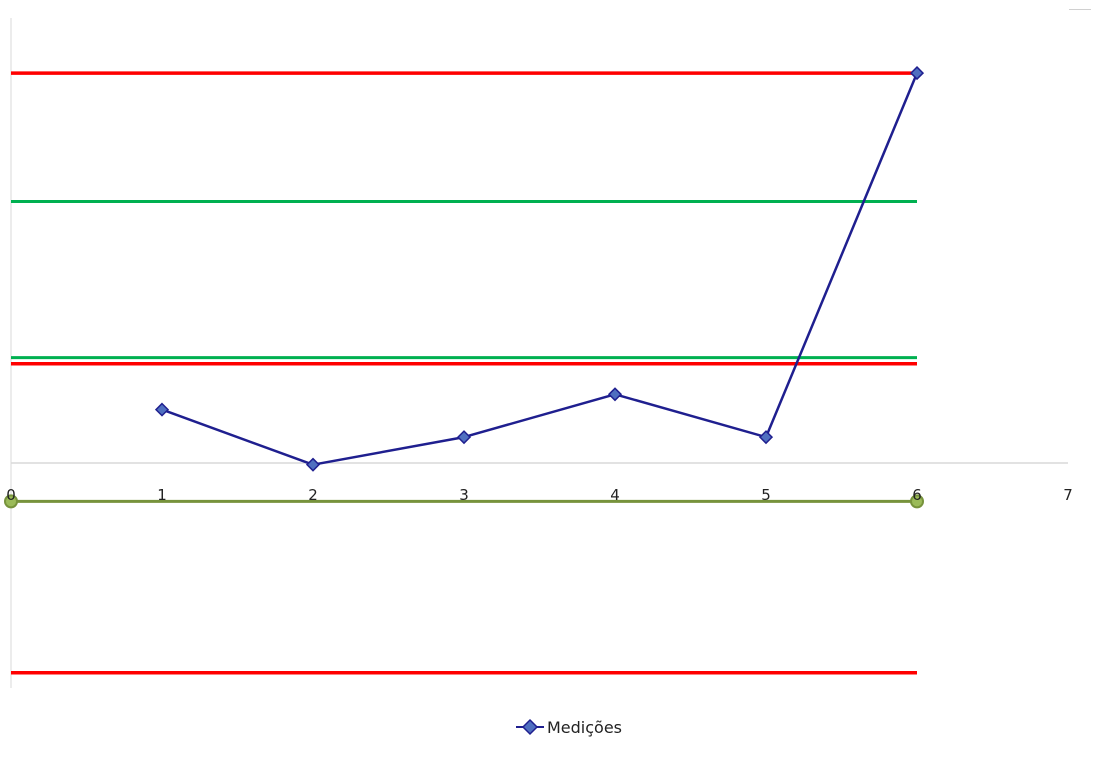  What do you see at coordinates (530, 727) in the screenshot?
I see `legend-diamond-marker` at bounding box center [530, 727].